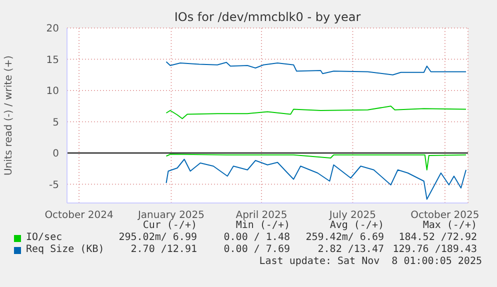 This screenshot has width=497, height=287. What do you see at coordinates (79, 216) in the screenshot?
I see `x-tick-label: October 2024` at bounding box center [79, 216].